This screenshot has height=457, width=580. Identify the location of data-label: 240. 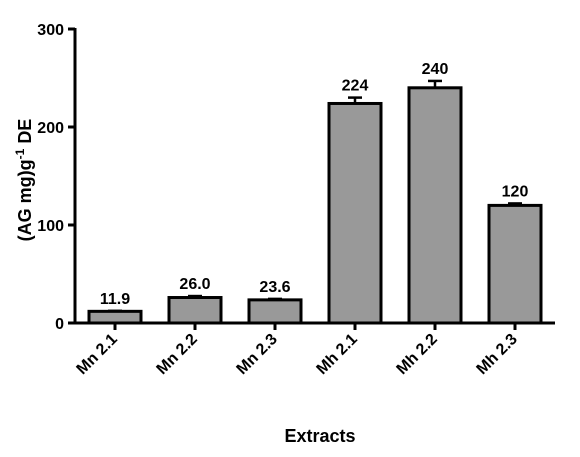
(435, 69).